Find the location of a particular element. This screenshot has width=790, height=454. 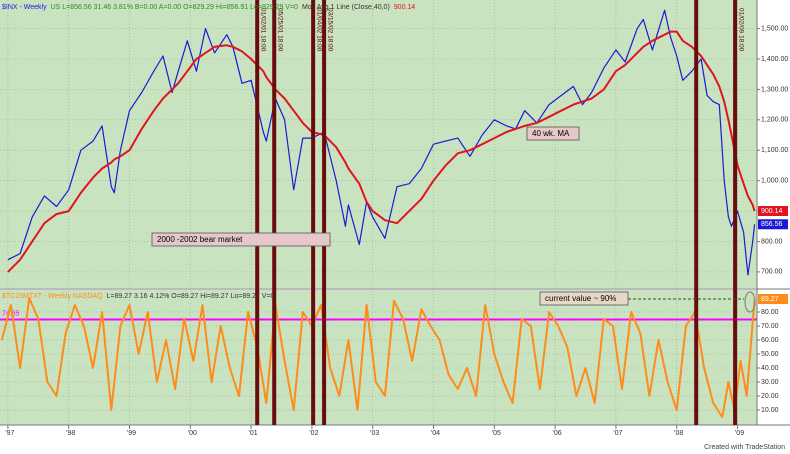

event-label: 01/04/02 18:00 is located at coordinates (318, 30).